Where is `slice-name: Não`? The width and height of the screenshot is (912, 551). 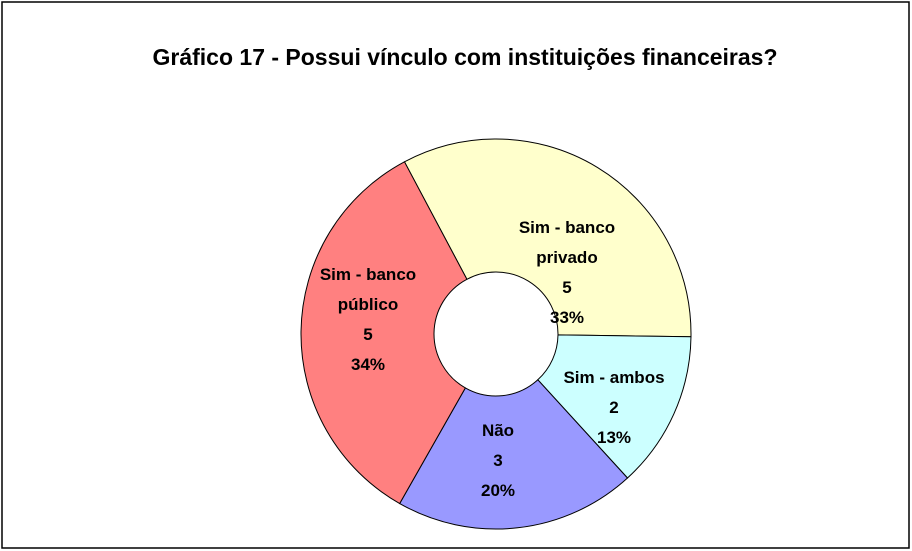 slice-name: Não is located at coordinates (498, 430).